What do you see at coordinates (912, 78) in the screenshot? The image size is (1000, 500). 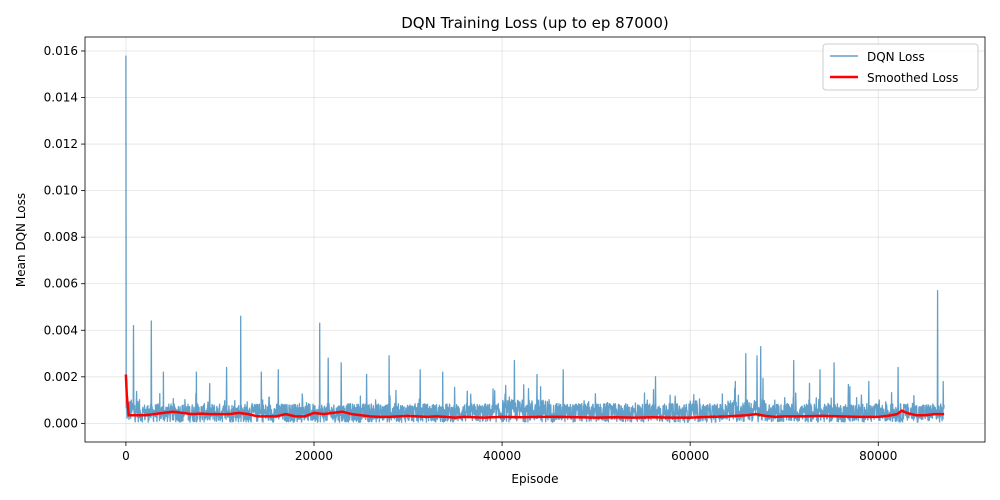 I see `legend-label-smoothed-loss: Smoothed Loss` at bounding box center [912, 78].